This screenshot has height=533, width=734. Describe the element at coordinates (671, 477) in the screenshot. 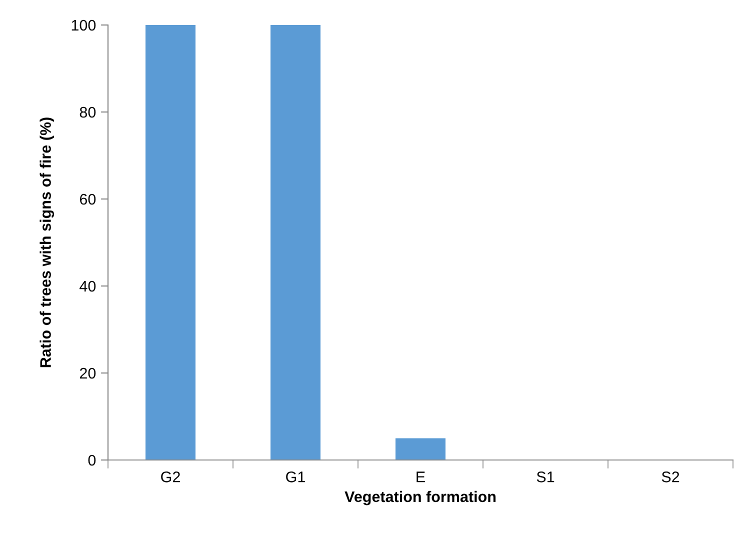

I see `x-tick-label: S2` at that location.